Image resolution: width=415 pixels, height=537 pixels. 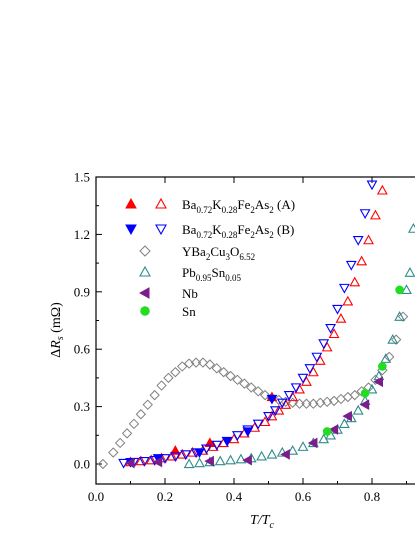 I want to click on y-tick-label: 1.2, so click(x=82, y=234).